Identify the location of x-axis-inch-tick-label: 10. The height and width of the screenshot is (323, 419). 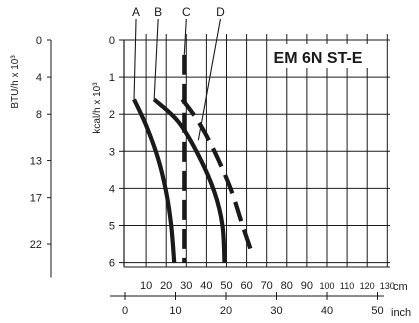
(175, 311).